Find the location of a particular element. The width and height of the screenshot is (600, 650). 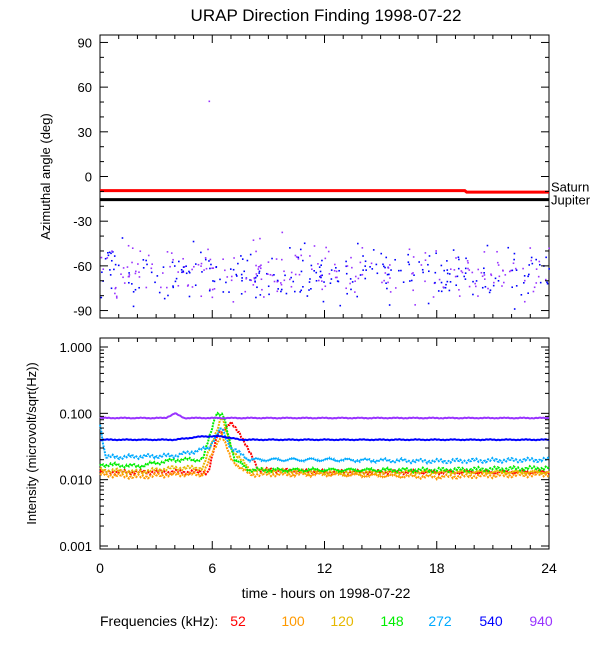

chart-title: URAP Direction Finding 1998-07-22 is located at coordinates (326, 15).